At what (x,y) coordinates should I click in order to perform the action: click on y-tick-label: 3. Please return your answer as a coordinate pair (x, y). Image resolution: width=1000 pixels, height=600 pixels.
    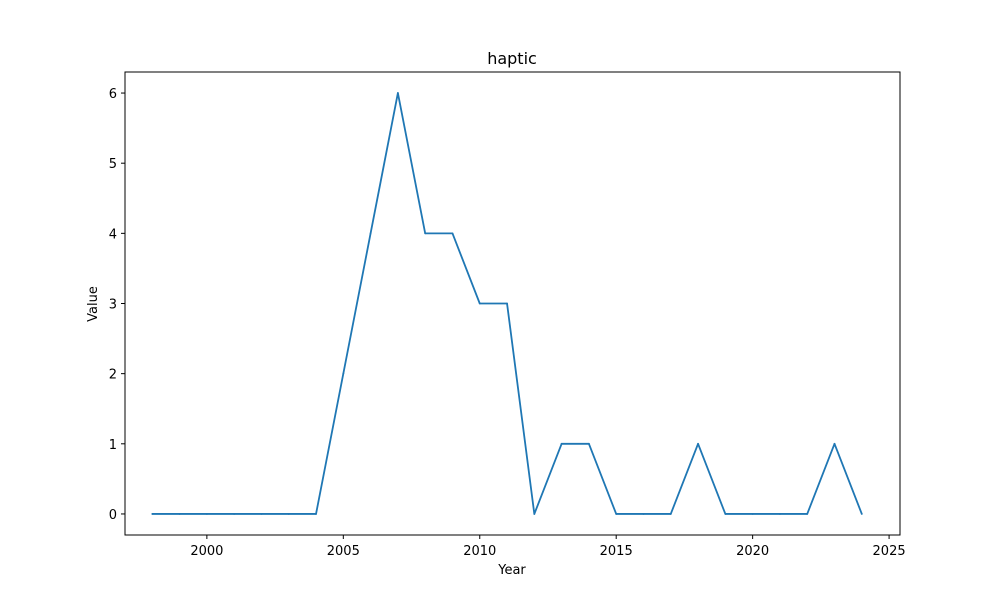
    Looking at the image, I should click on (113, 305).